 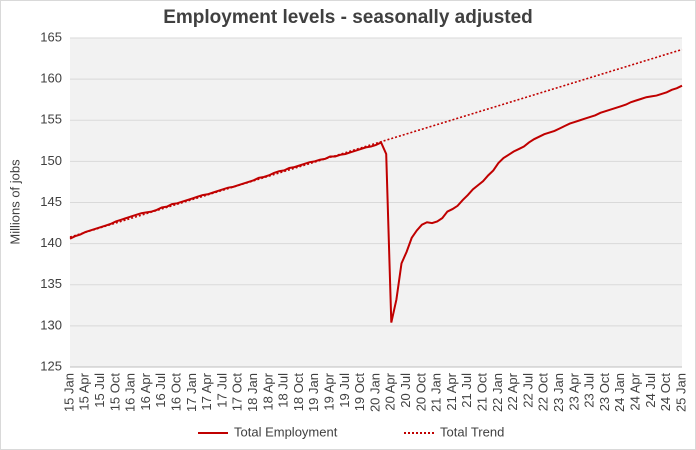 I want to click on x-tick-label: 22 Jul, so click(x=527, y=390).